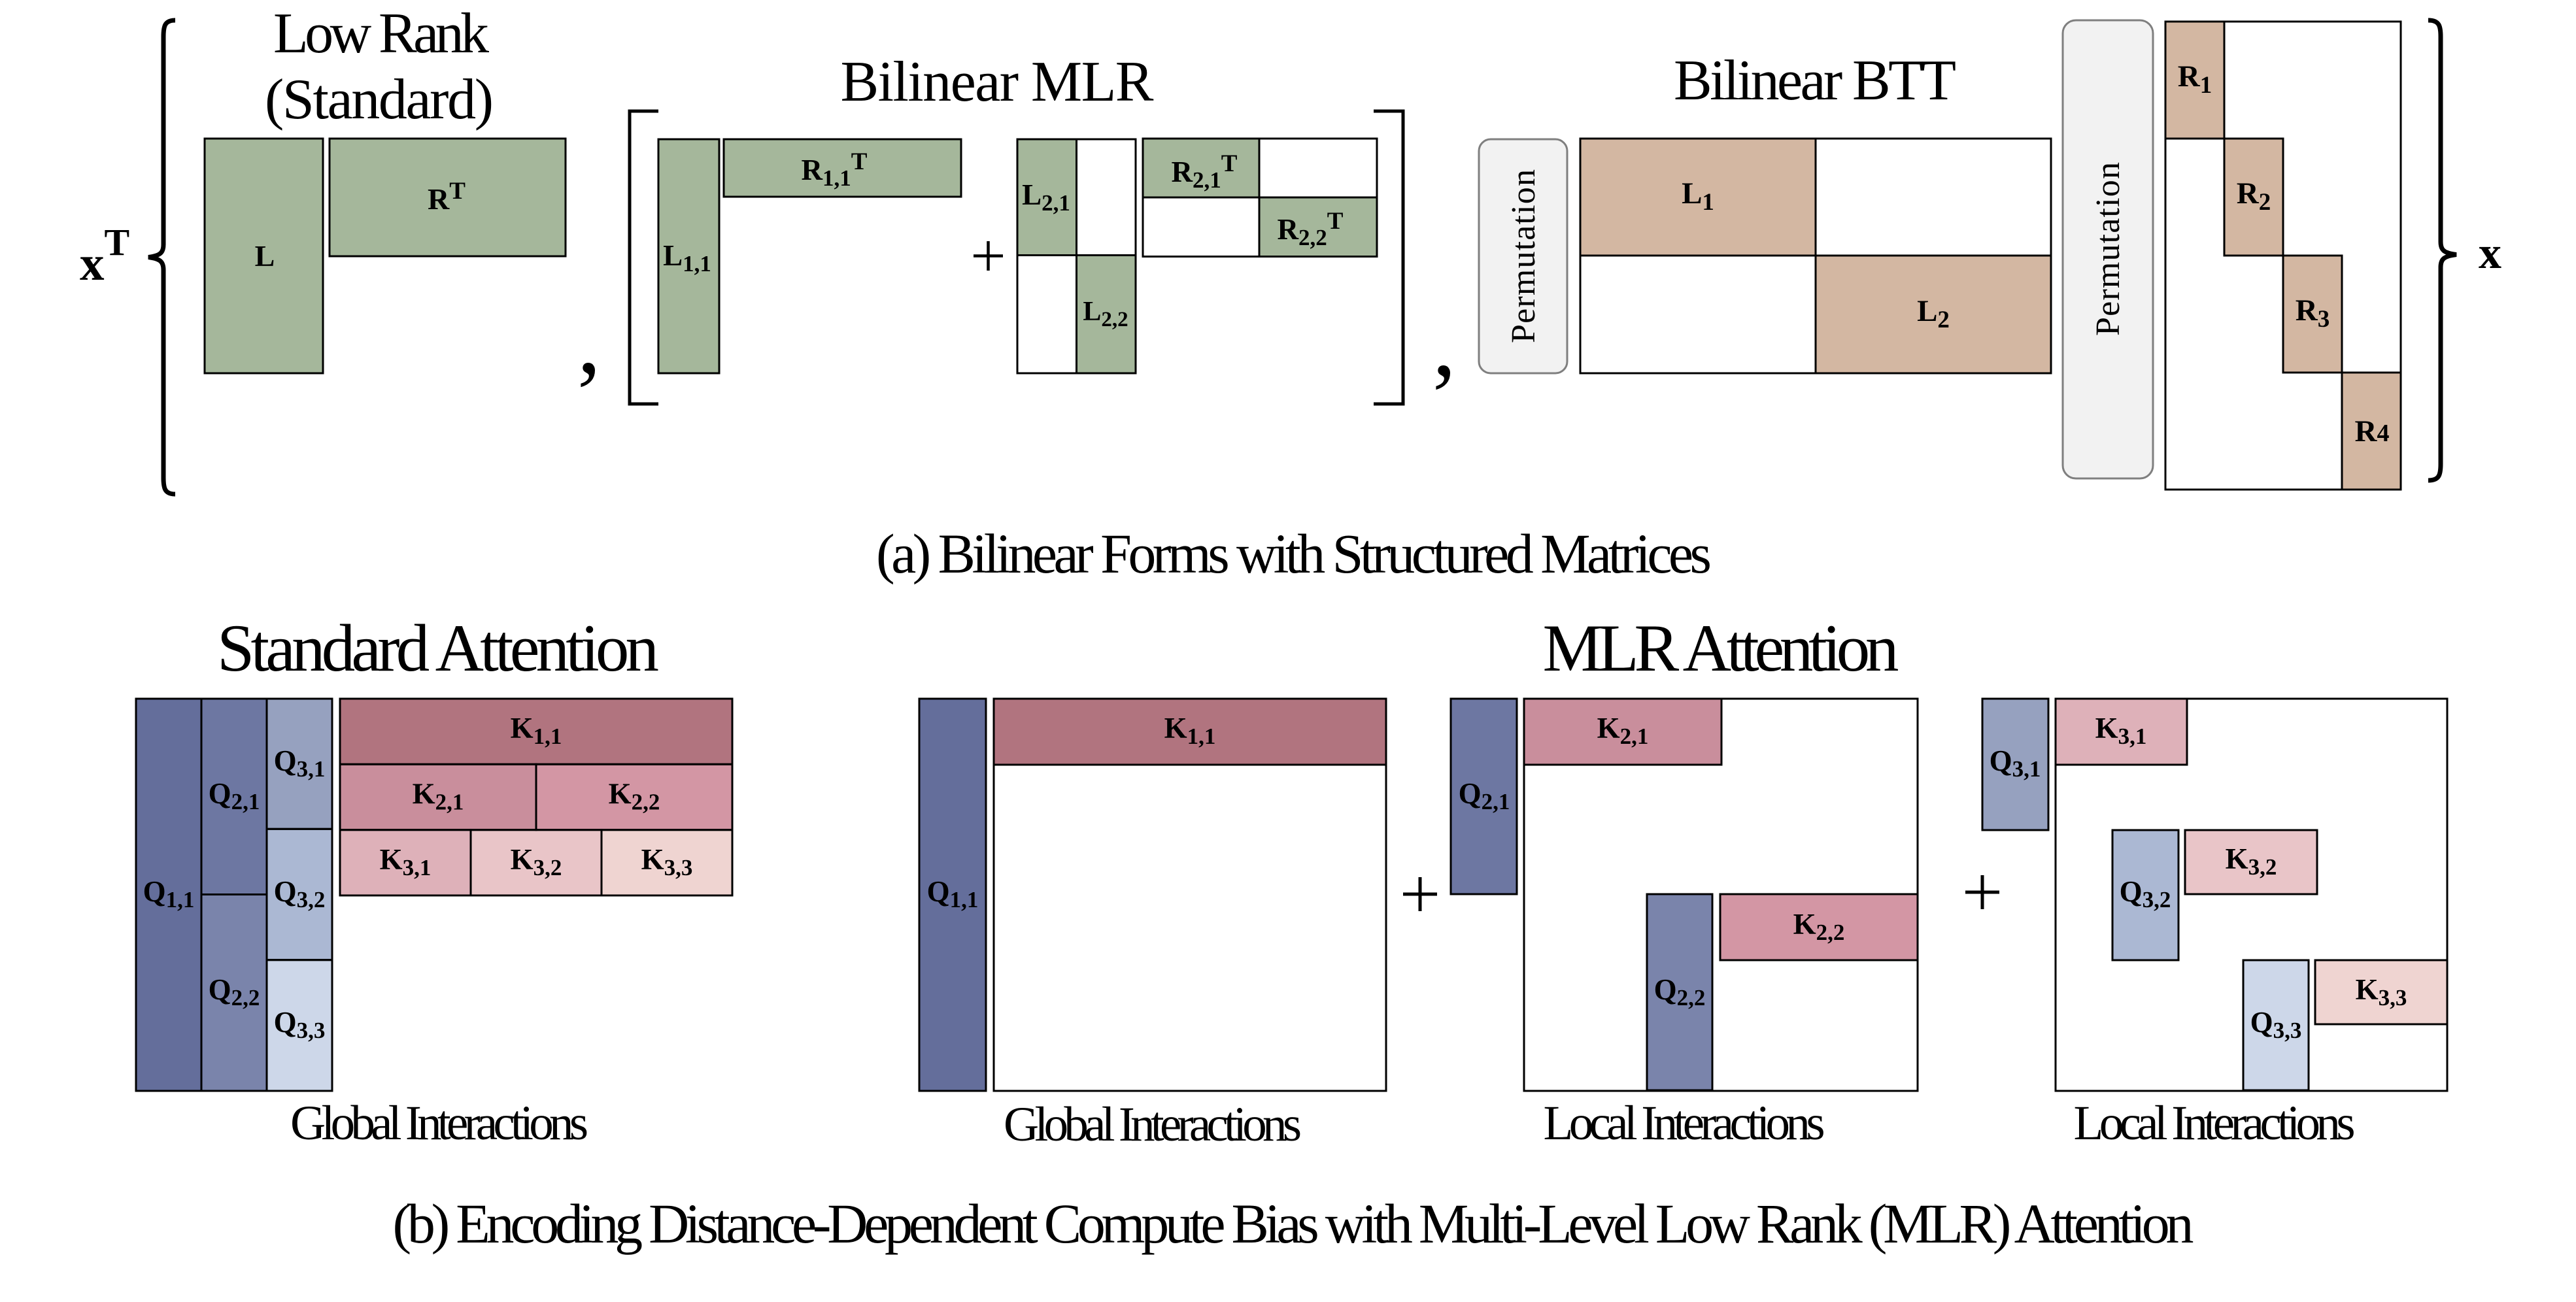  I want to click on svg-text: Bilinear MLR, so click(997, 82).